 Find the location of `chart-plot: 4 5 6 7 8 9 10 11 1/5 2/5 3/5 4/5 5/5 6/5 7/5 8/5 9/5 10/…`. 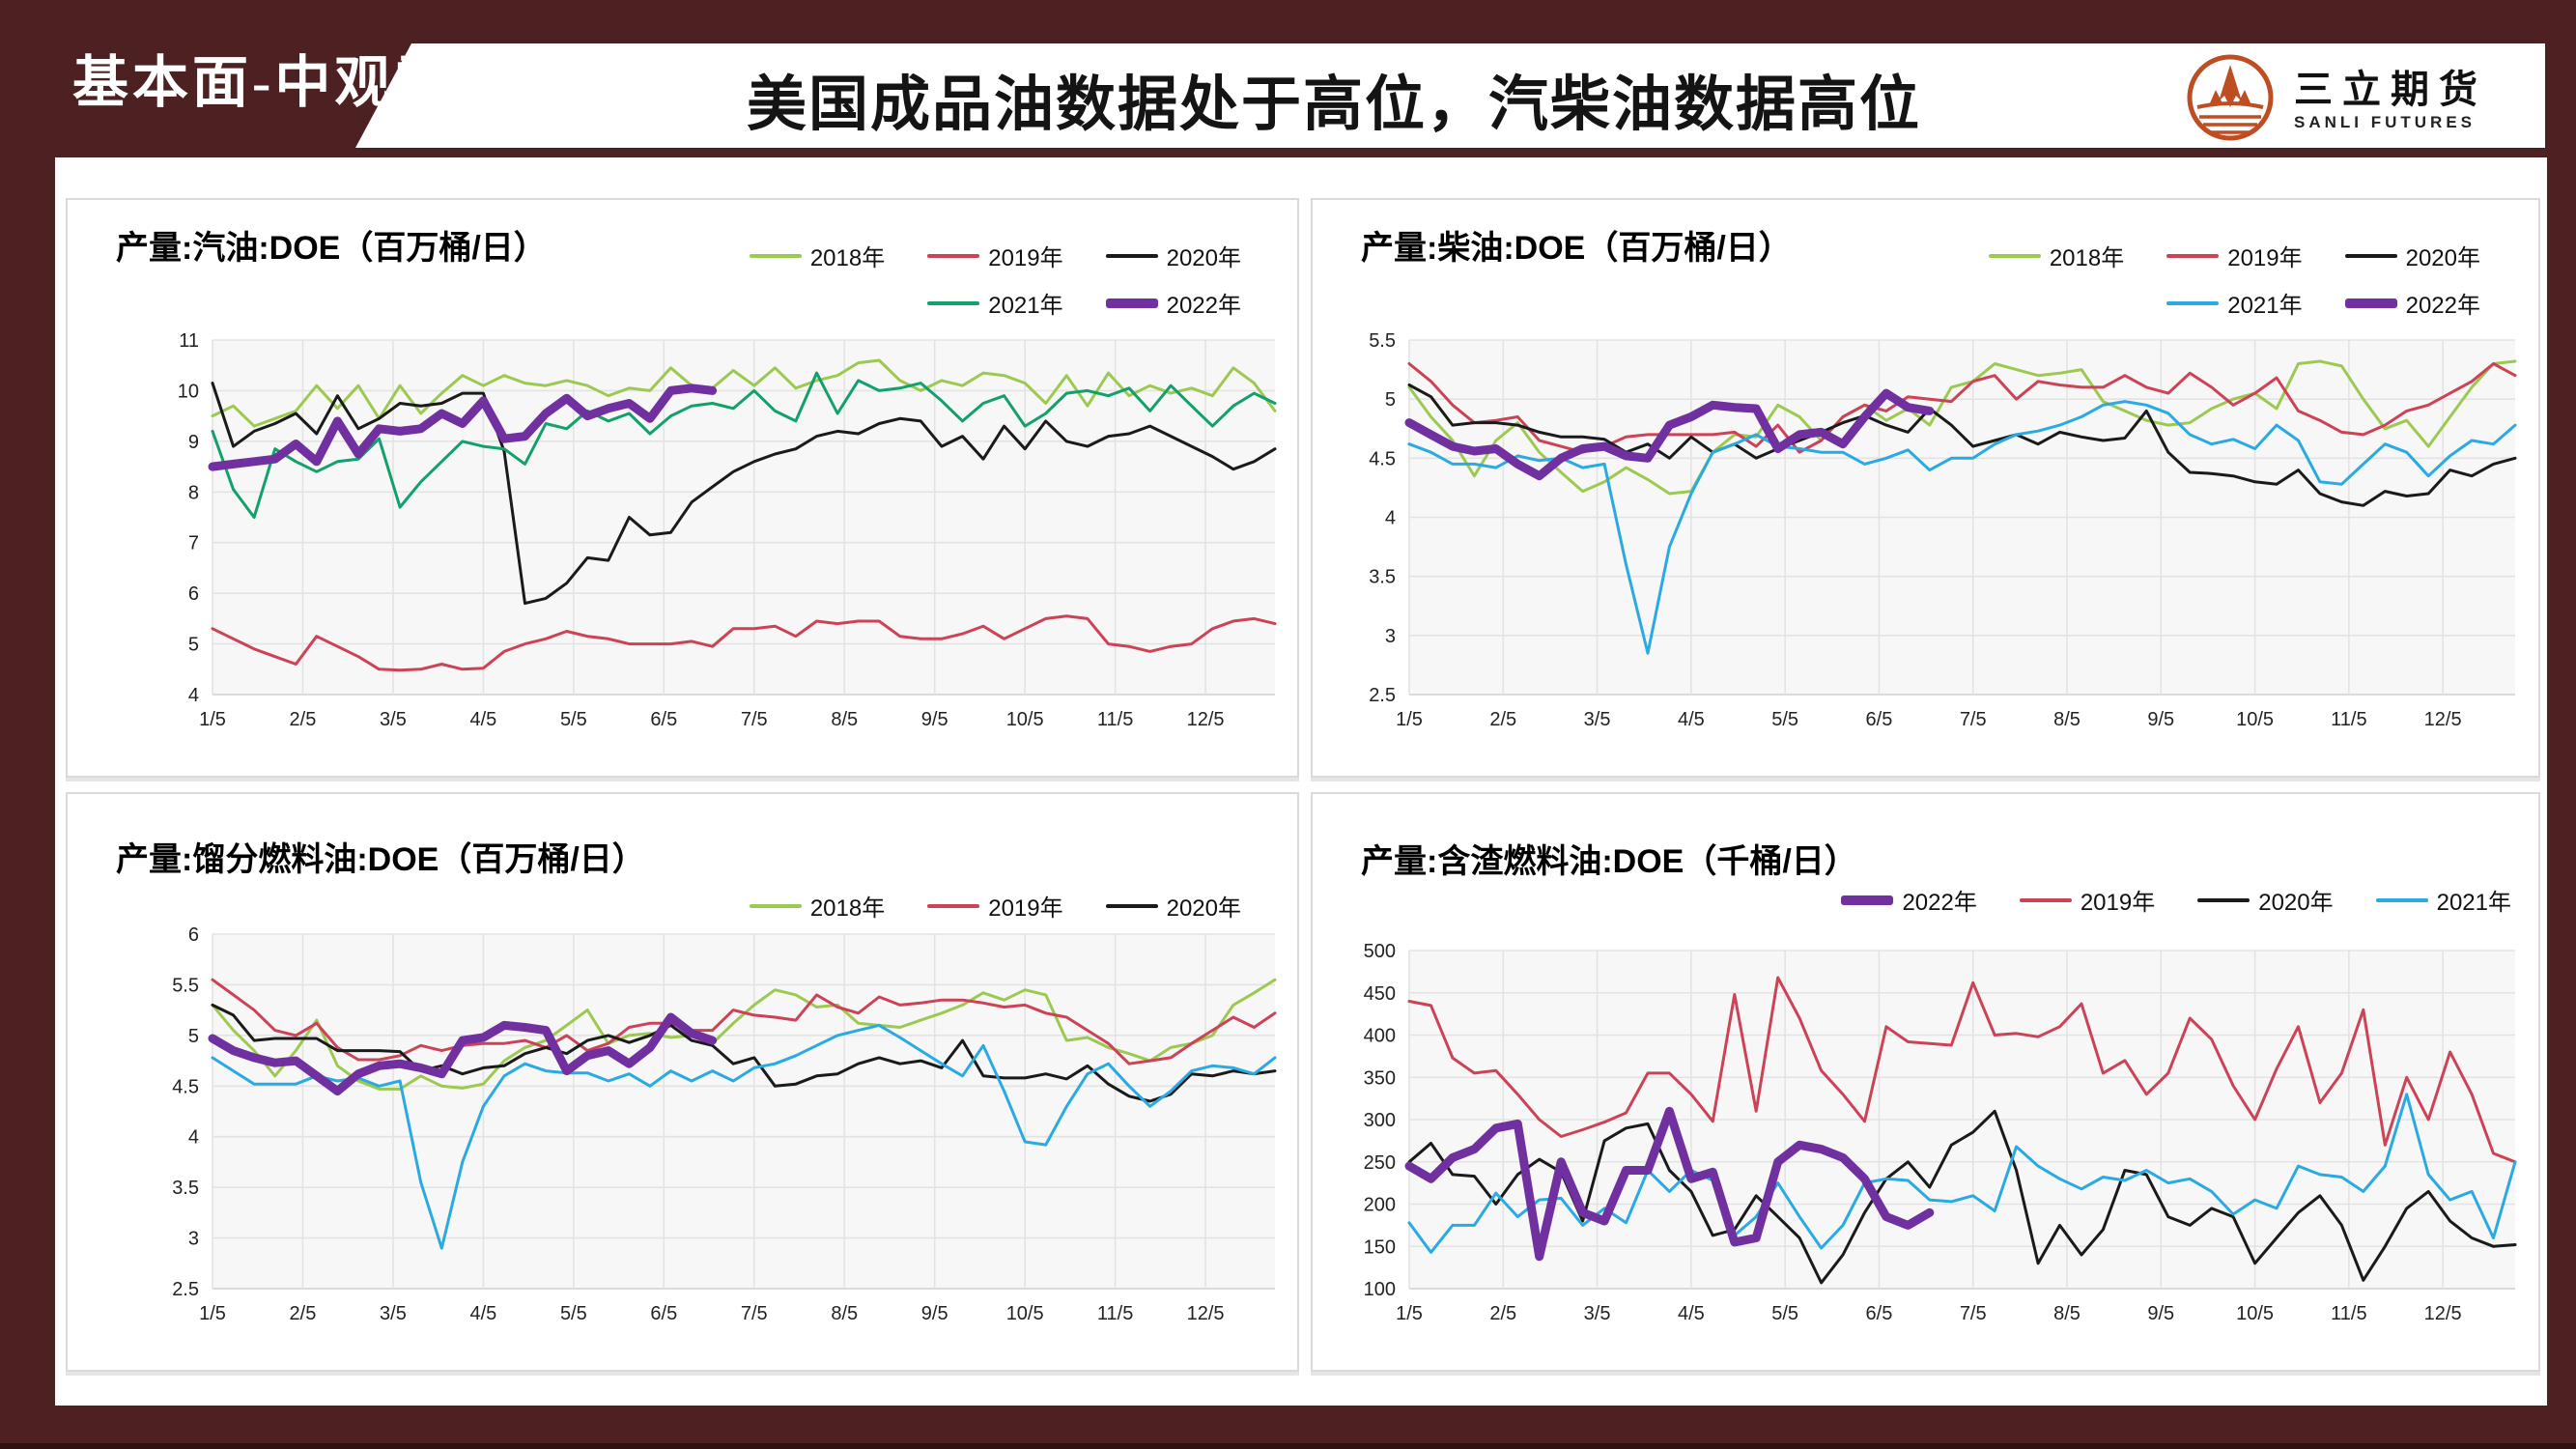

chart-plot: 4 5 6 7 8 9 10 11 1/5 2/5 3/5 4/5 5/5 6/5 7/5 8/5 9/5 10/… is located at coordinates (727, 530).